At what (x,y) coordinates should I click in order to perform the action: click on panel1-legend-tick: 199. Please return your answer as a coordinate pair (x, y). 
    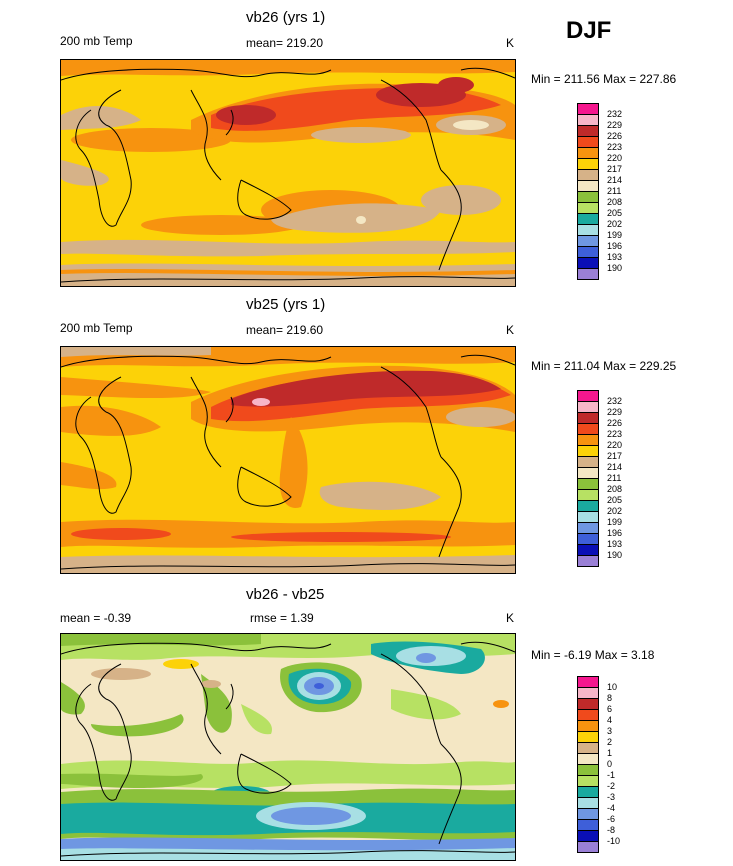
    Looking at the image, I should click on (615, 235).